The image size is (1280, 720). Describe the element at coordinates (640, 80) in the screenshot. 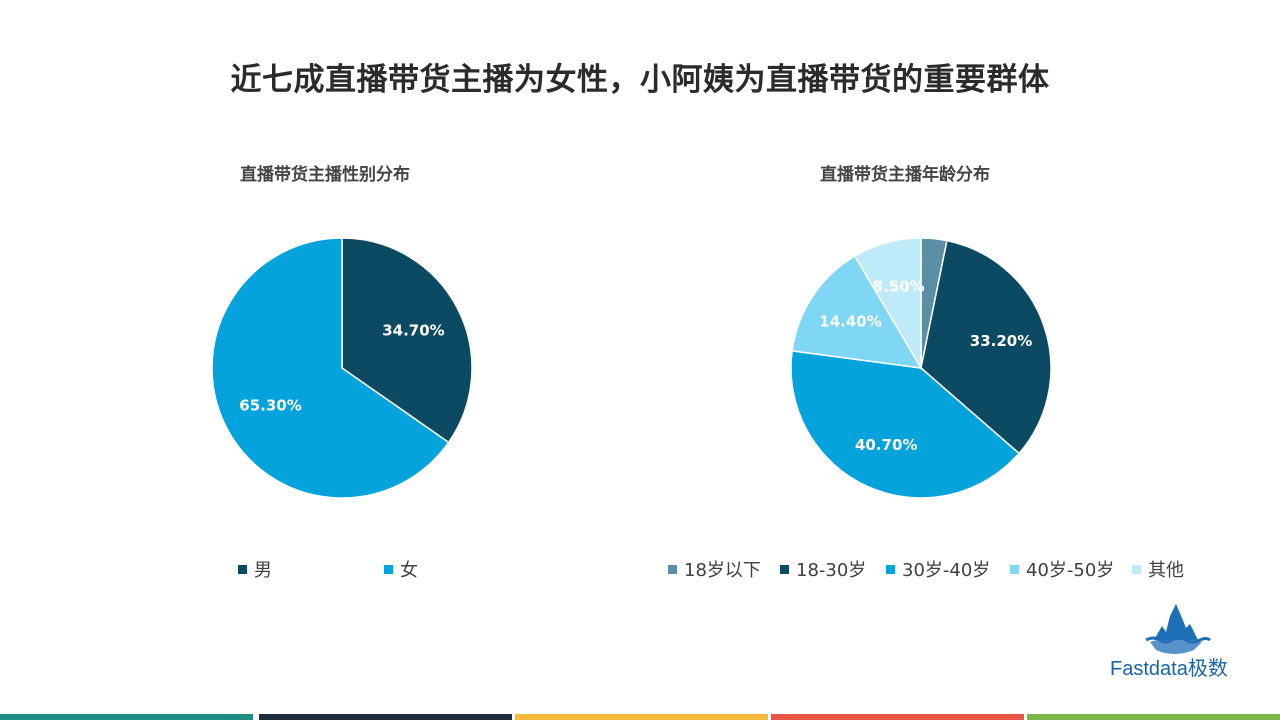

I see `page-title: 近七成直播带货主播为女性，小阿姨为直播带货的重要群体` at that location.